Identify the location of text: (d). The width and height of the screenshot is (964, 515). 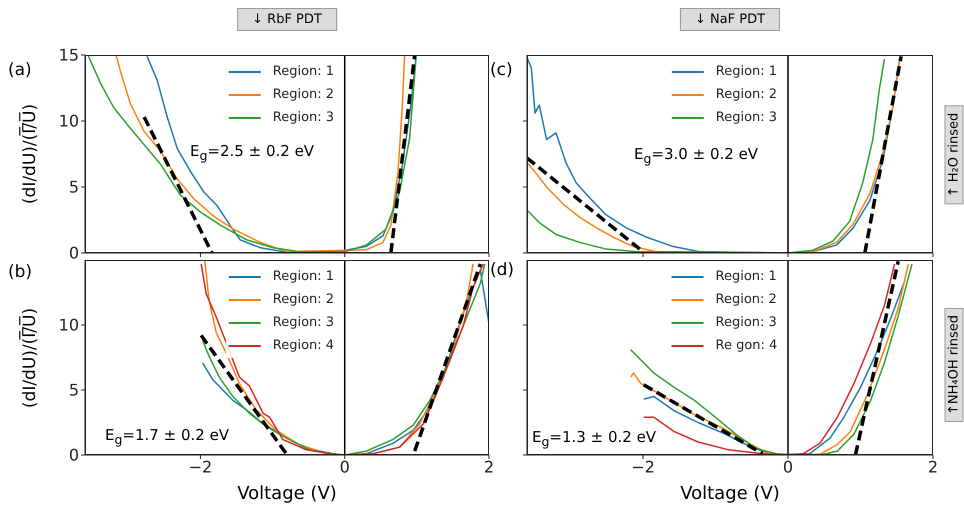
(502, 270).